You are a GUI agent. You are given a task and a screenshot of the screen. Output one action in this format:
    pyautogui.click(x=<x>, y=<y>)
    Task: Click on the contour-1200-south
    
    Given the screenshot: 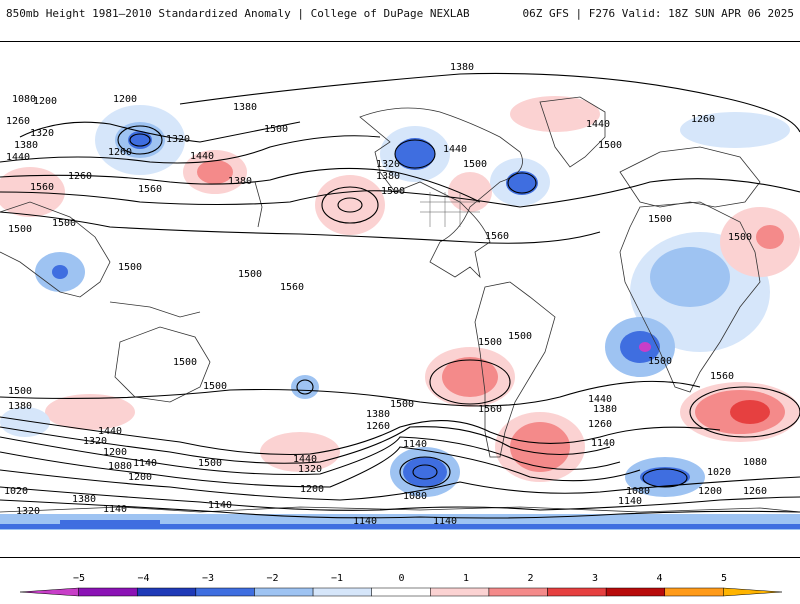 What is the action you would take?
    pyautogui.click(x=400, y=485)
    